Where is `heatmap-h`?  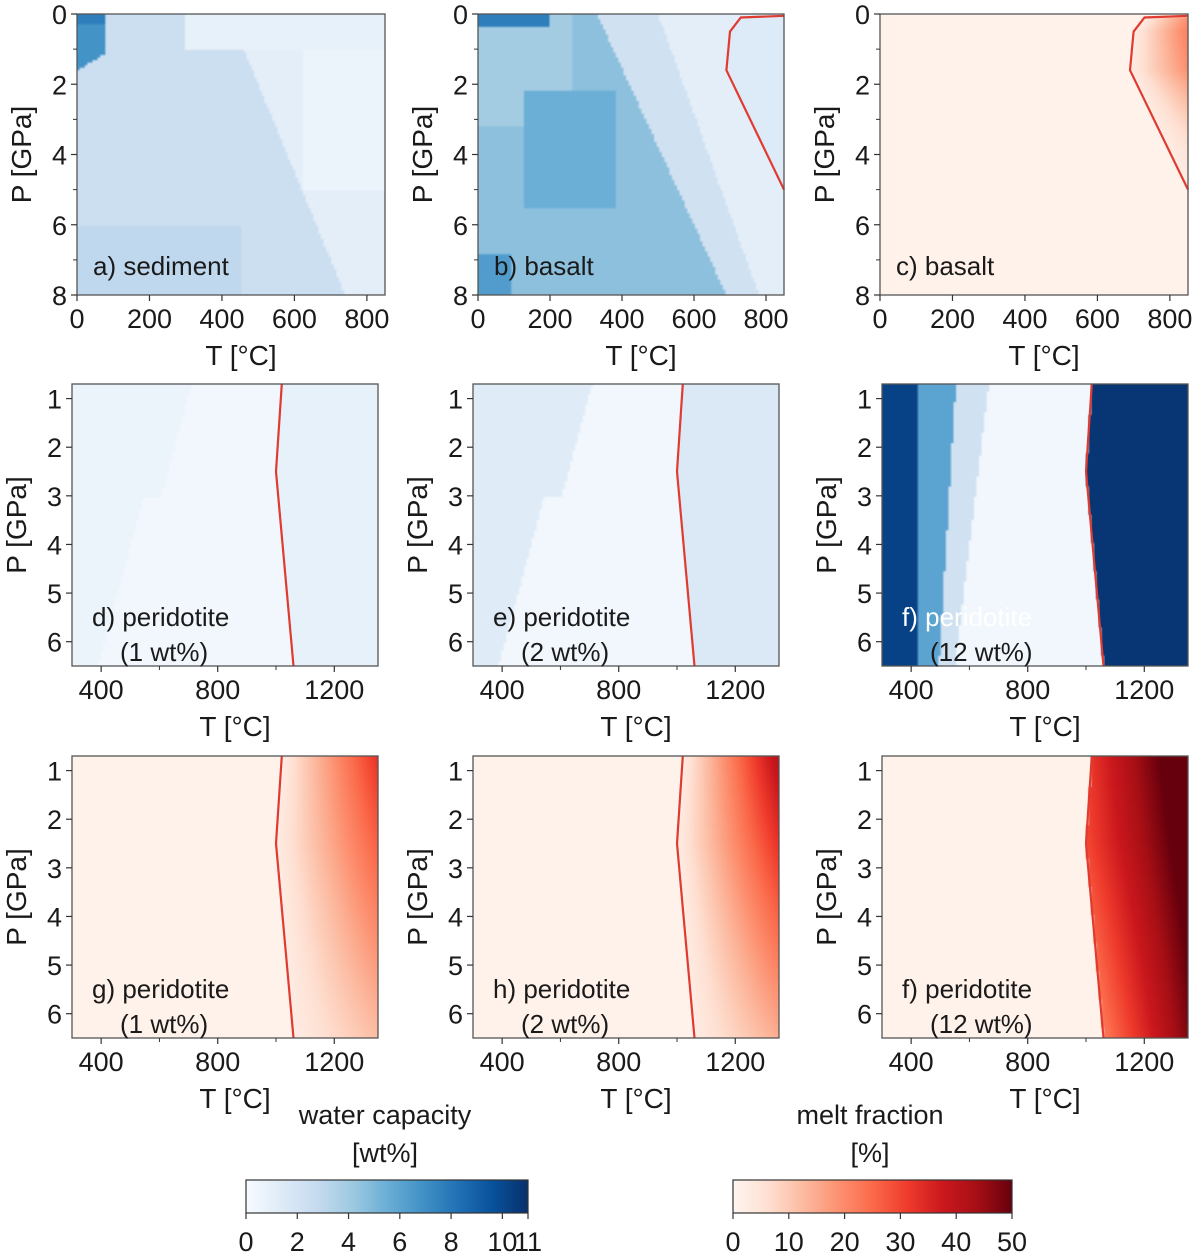
heatmap-h is located at coordinates (626, 897).